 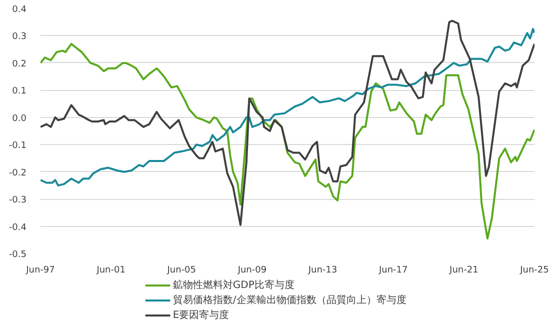 What do you see at coordinates (19, 64) in the screenshot?
I see `y-tick-label: 0.2` at bounding box center [19, 64].